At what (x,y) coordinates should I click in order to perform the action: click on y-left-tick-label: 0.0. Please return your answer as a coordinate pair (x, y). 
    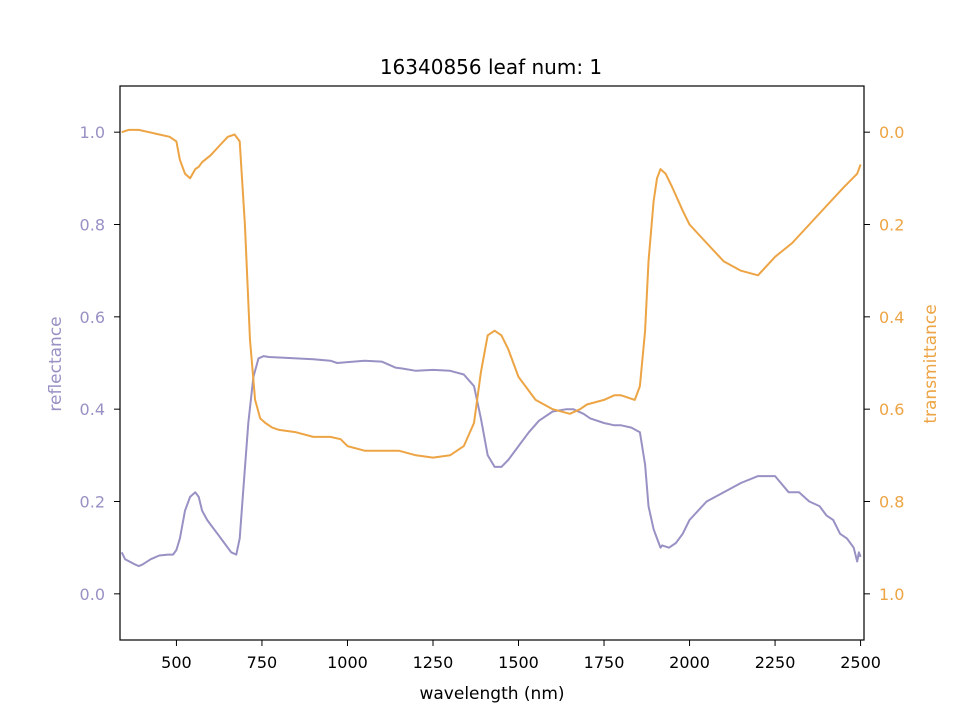
    Looking at the image, I should click on (92, 594).